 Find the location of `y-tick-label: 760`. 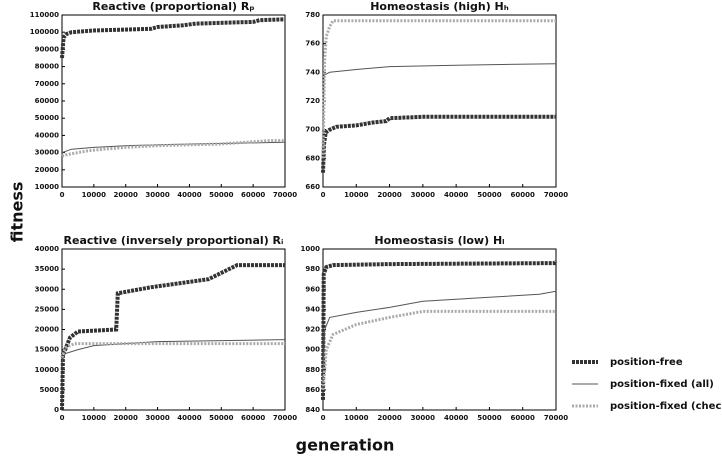

y-tick-label: 760 is located at coordinates (312, 44).